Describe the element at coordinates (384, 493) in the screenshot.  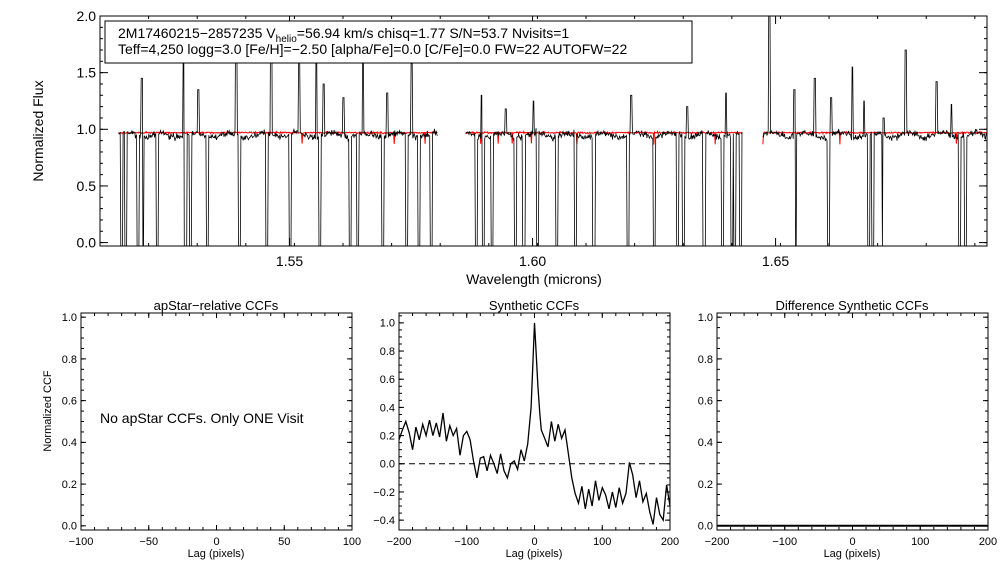
I see `y-tick-label: −0.2` at that location.